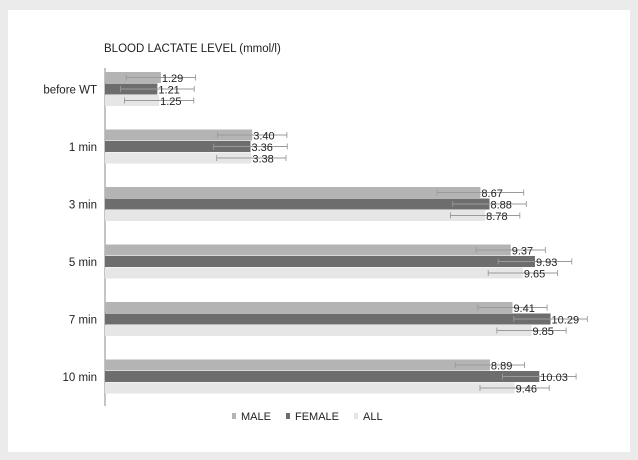  Describe the element at coordinates (83, 148) in the screenshot. I see `category-label-1-min: 1 min` at that location.